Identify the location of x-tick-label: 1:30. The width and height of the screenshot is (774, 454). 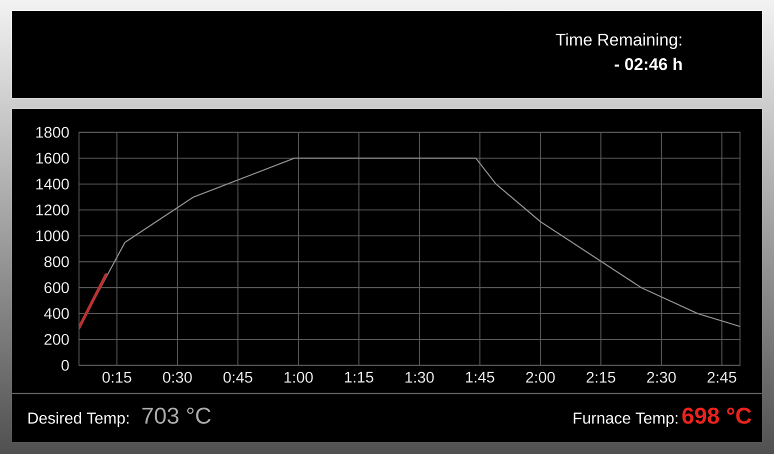
(420, 377).